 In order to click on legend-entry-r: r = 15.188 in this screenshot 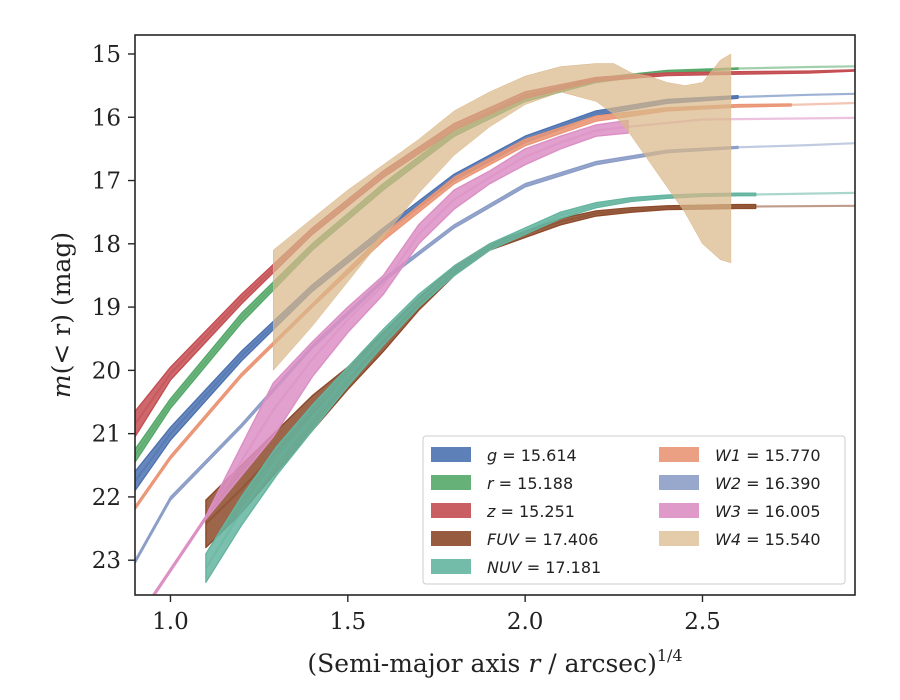, I will do `click(502, 483)`.